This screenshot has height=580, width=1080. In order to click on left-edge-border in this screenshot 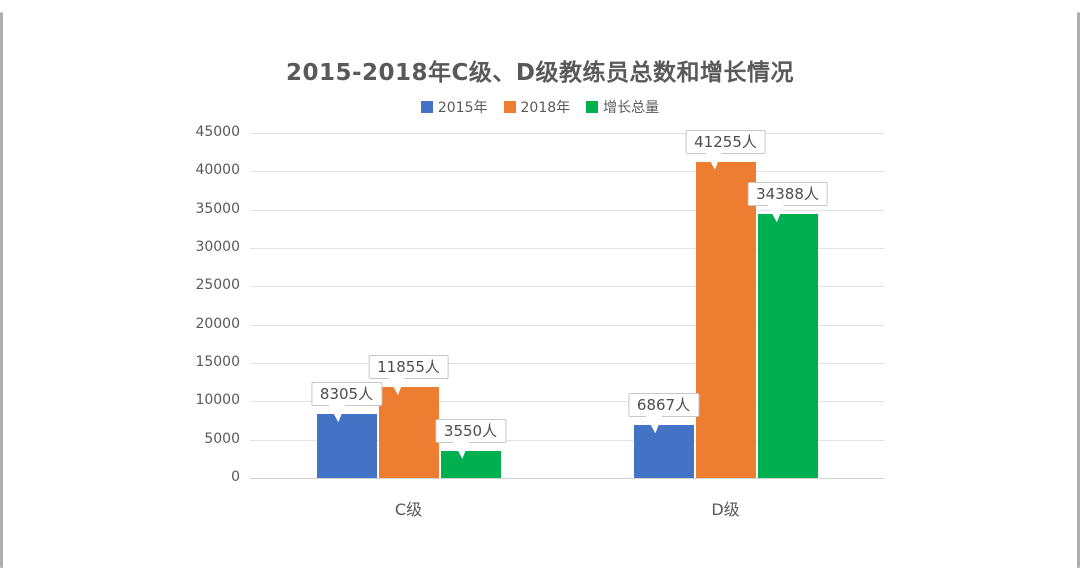, I will do `click(1, 290)`.